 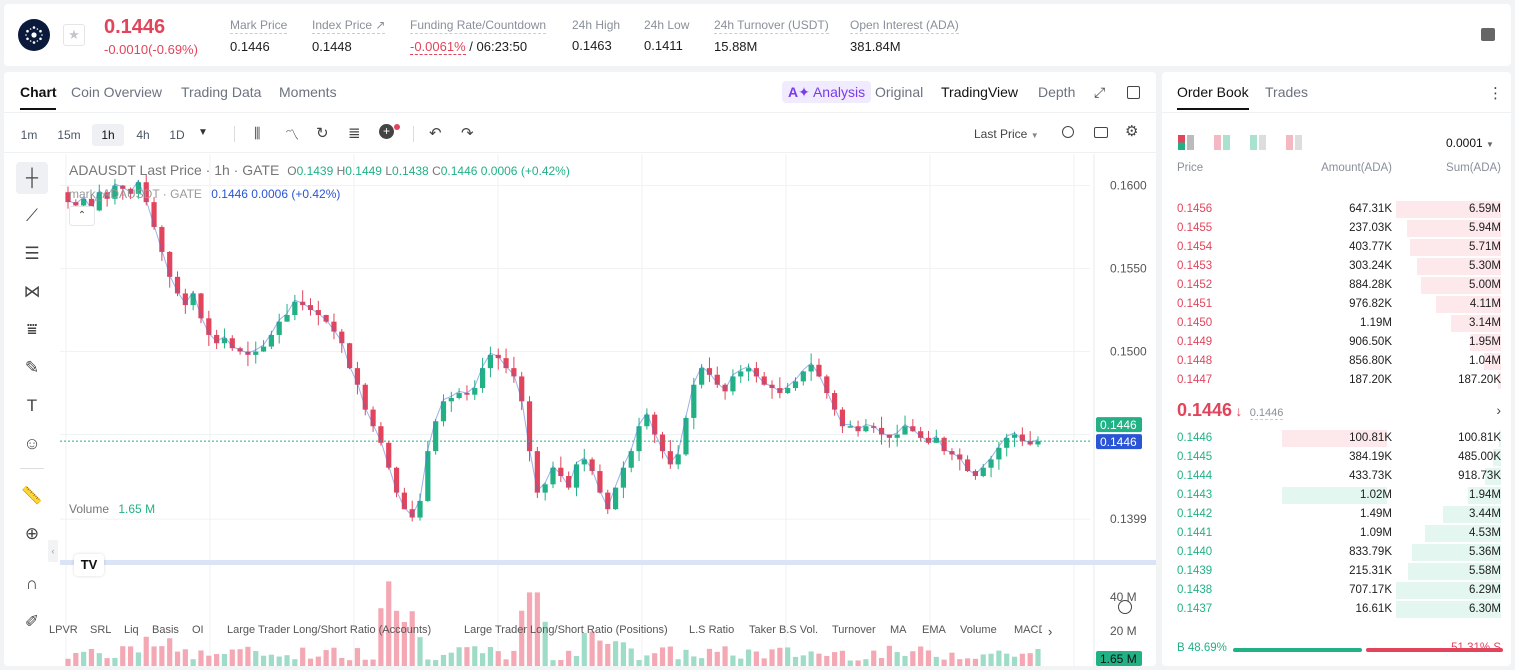 I want to click on more-options-icon: ⋮, so click(x=1495, y=93).